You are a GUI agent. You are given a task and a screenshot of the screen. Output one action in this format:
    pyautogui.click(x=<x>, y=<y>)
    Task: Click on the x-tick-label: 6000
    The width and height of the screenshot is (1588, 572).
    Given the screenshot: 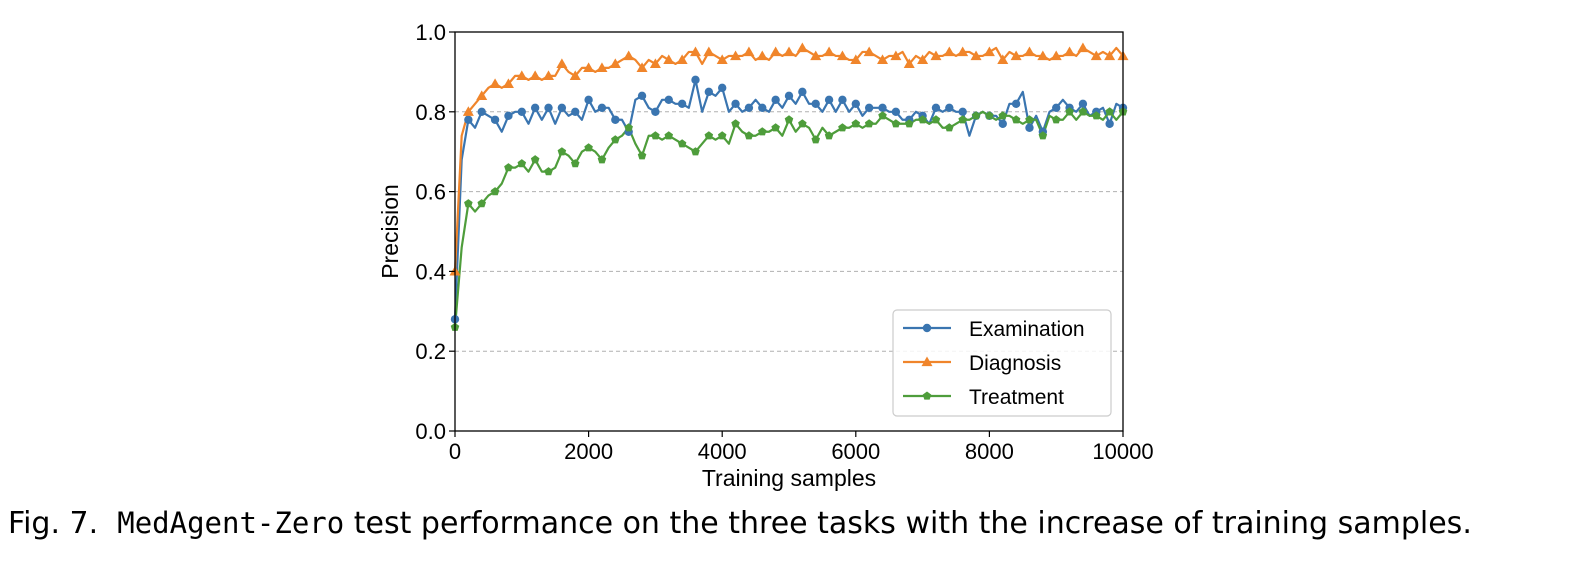 What is the action you would take?
    pyautogui.click(x=855, y=451)
    